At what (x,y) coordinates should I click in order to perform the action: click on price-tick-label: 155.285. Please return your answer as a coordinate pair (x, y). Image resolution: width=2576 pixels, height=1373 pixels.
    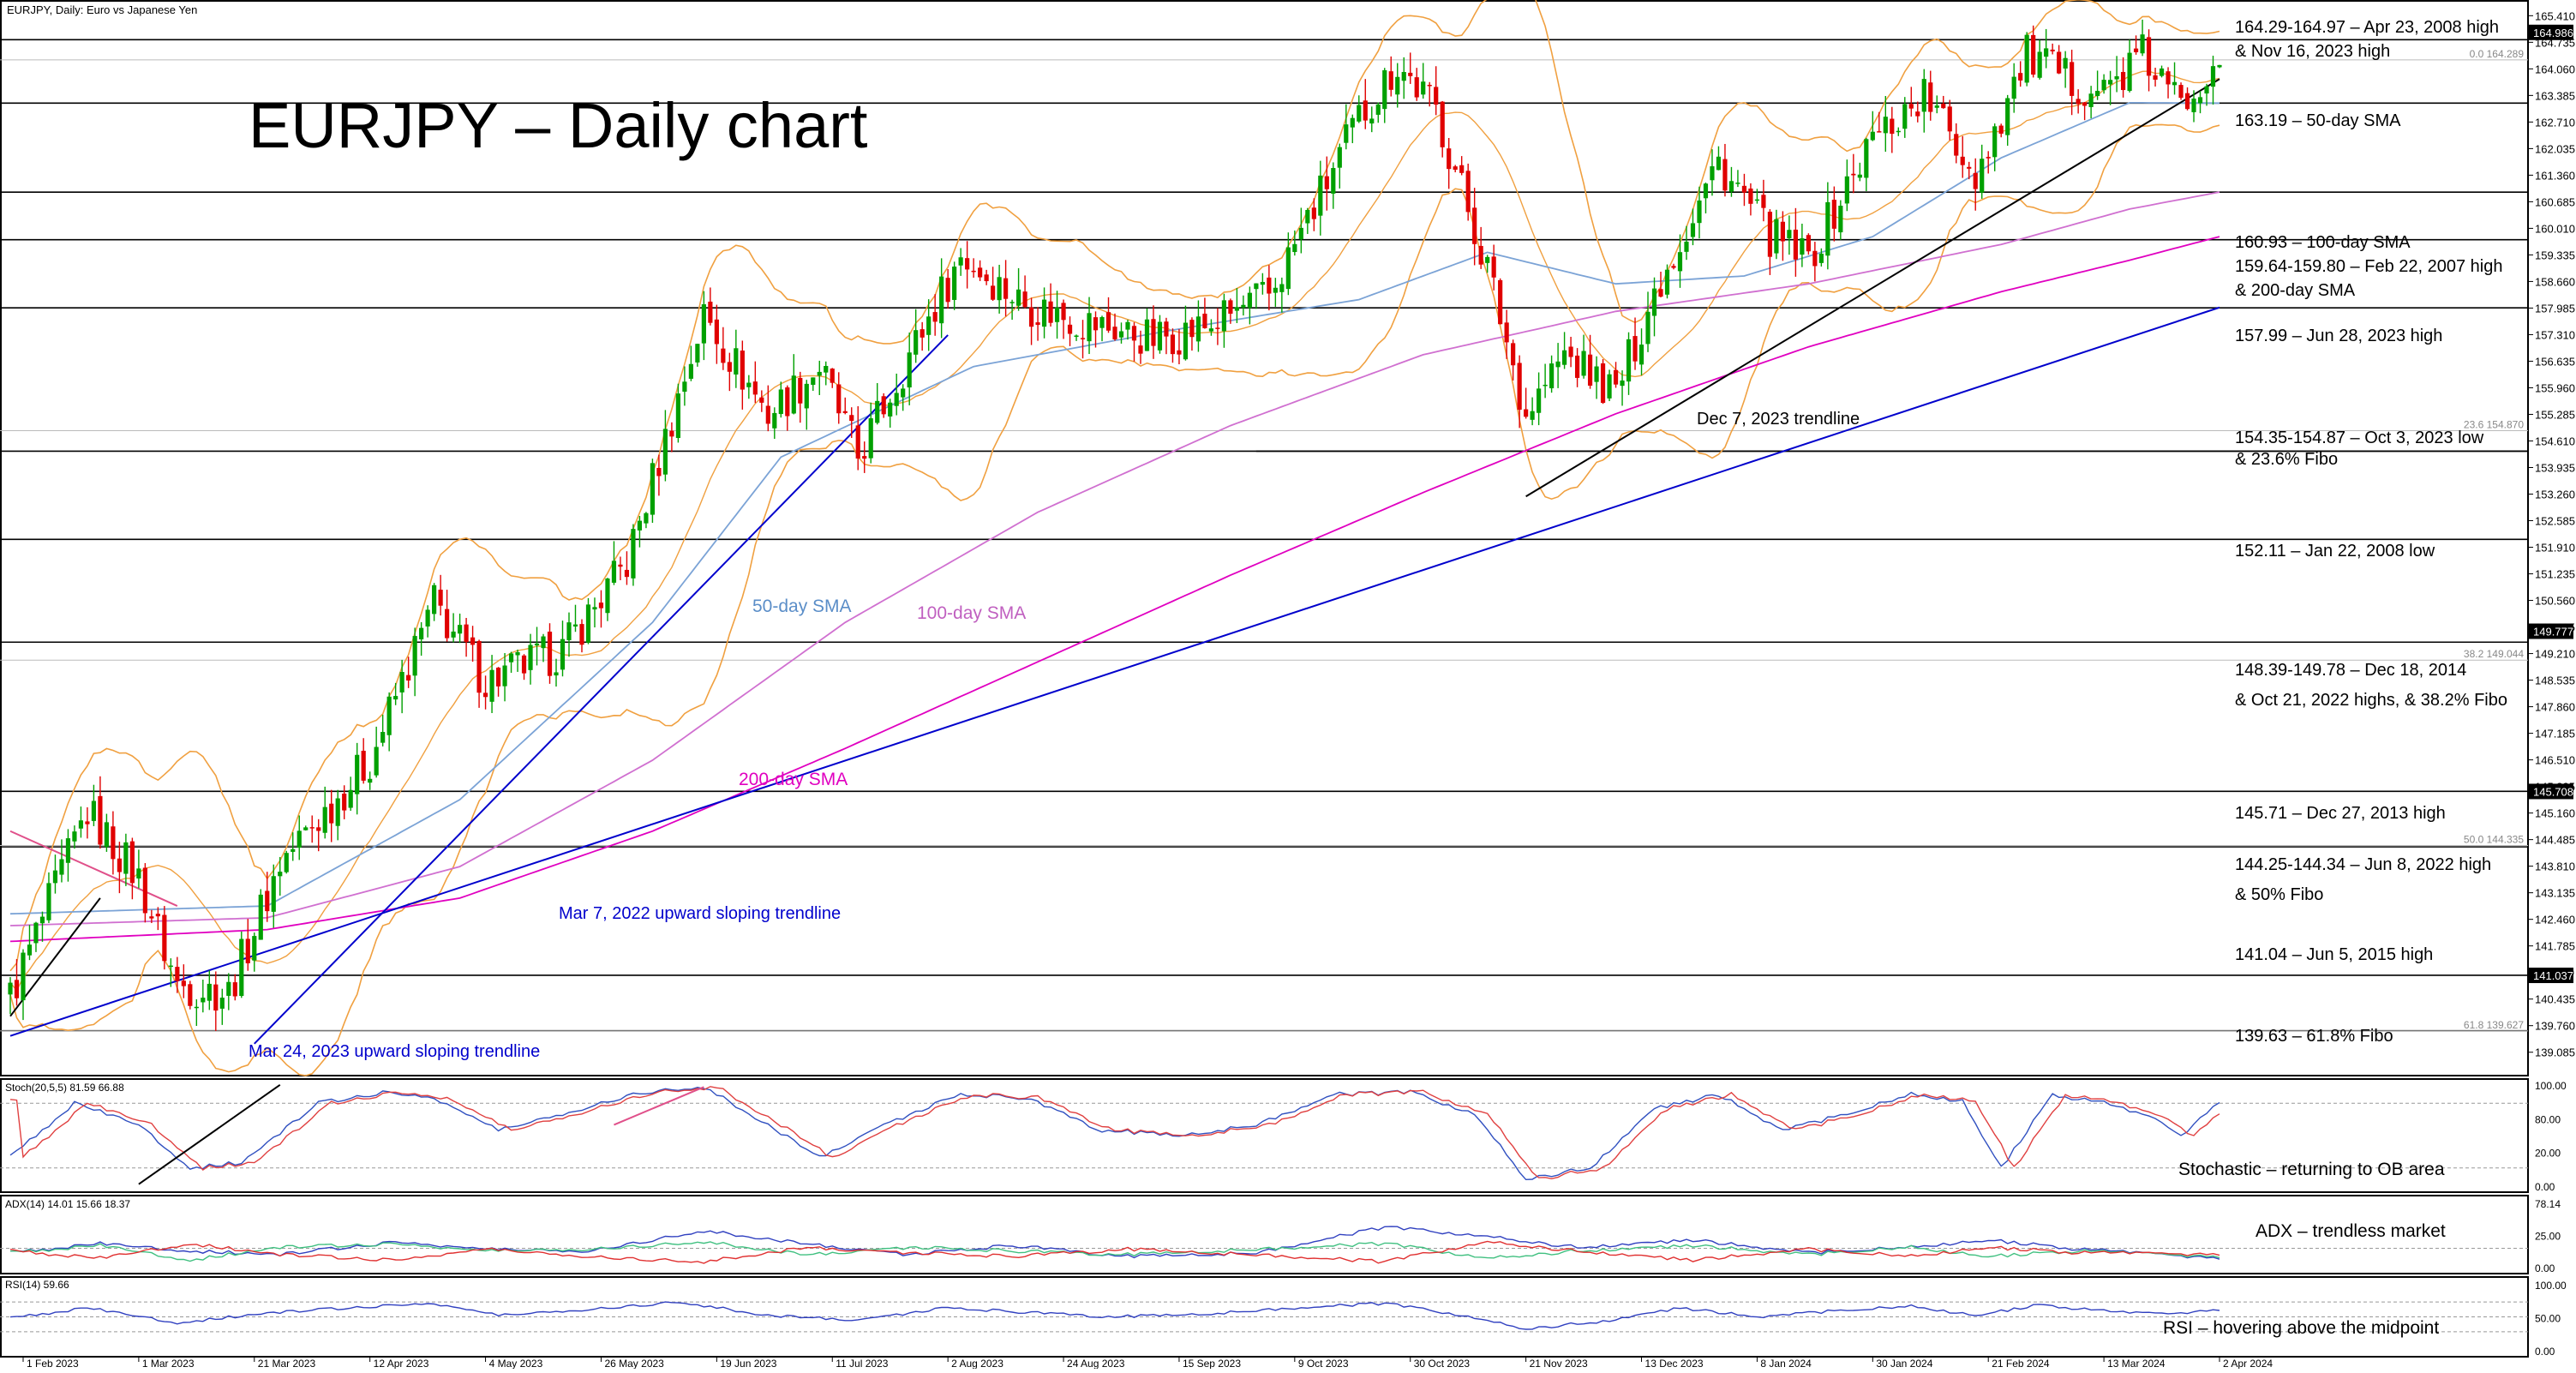
    Looking at the image, I should click on (2555, 414).